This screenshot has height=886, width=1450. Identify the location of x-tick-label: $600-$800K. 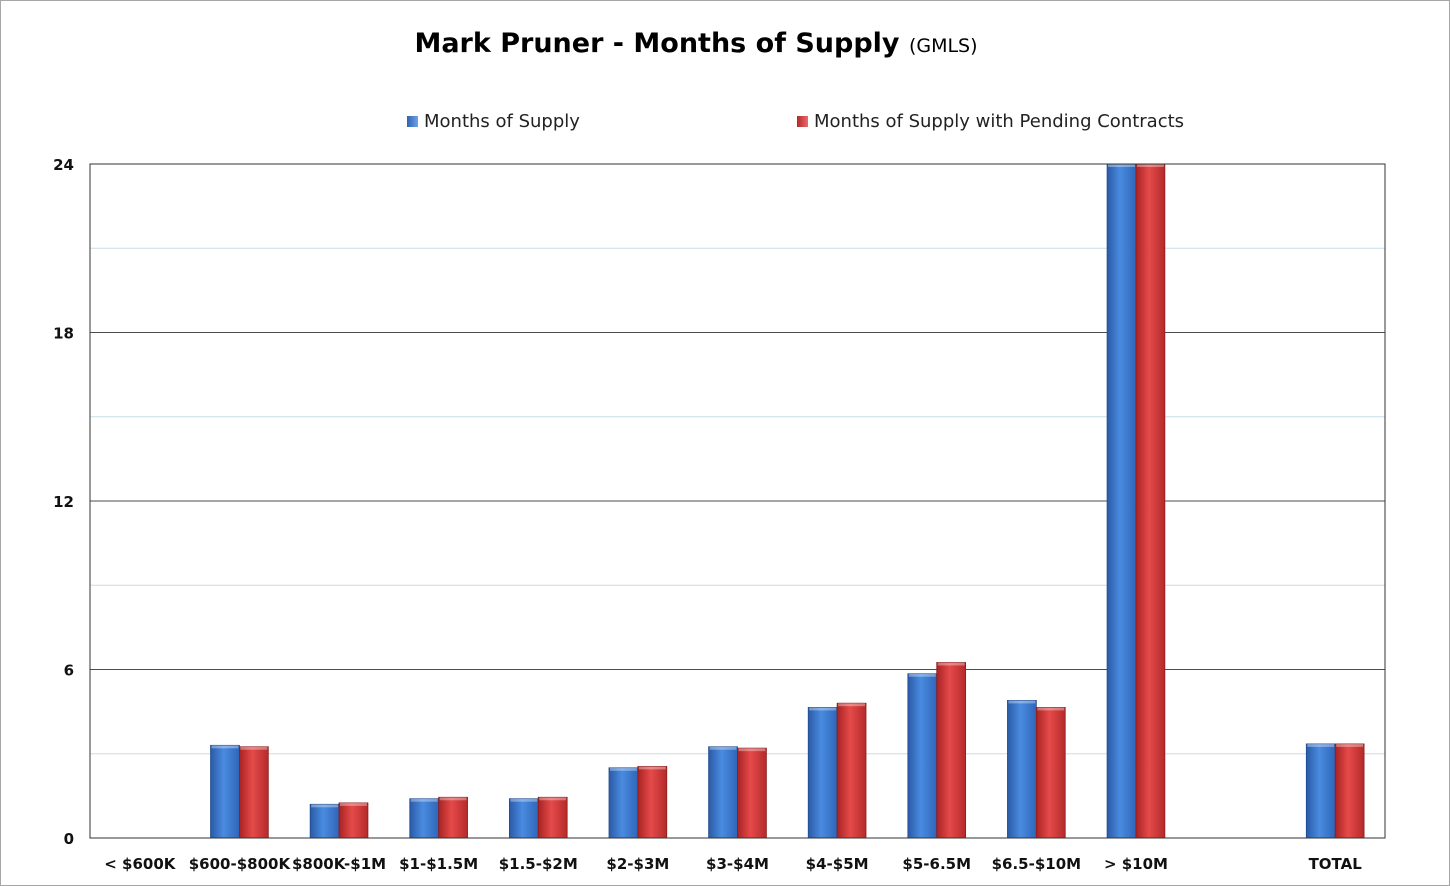
(240, 864).